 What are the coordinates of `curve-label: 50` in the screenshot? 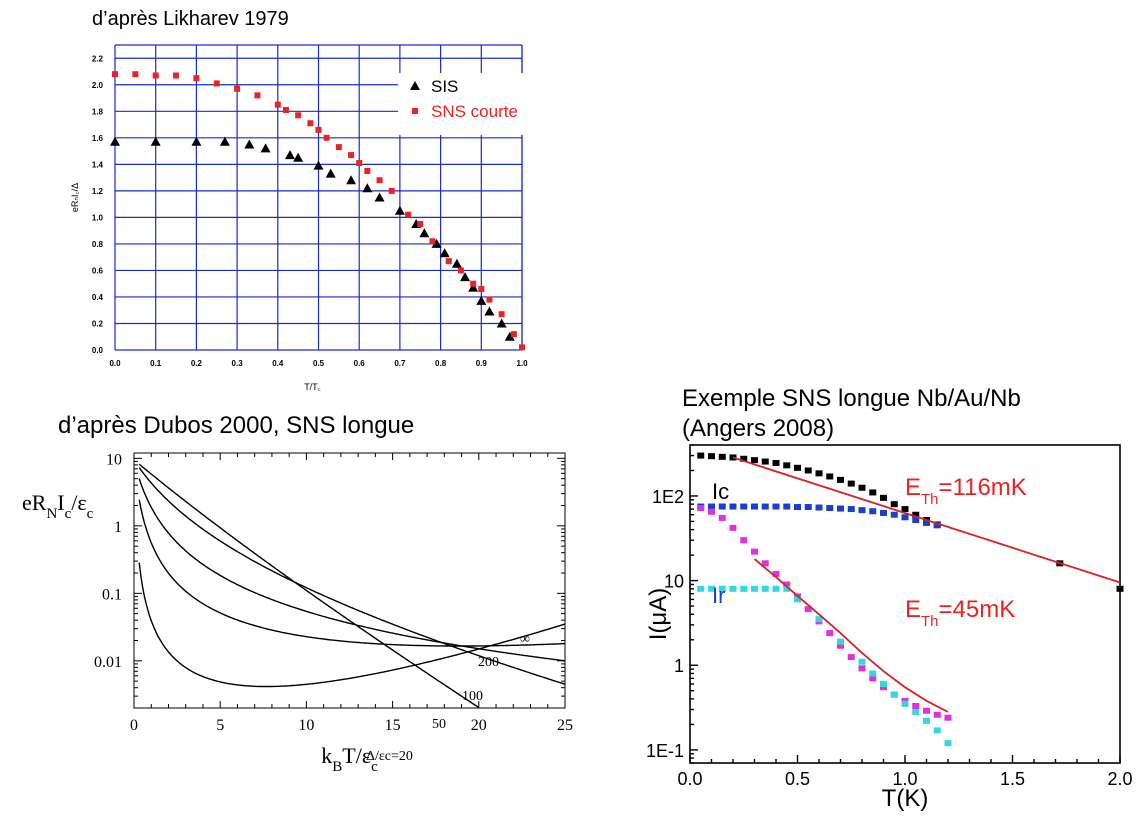 It's located at (439, 724).